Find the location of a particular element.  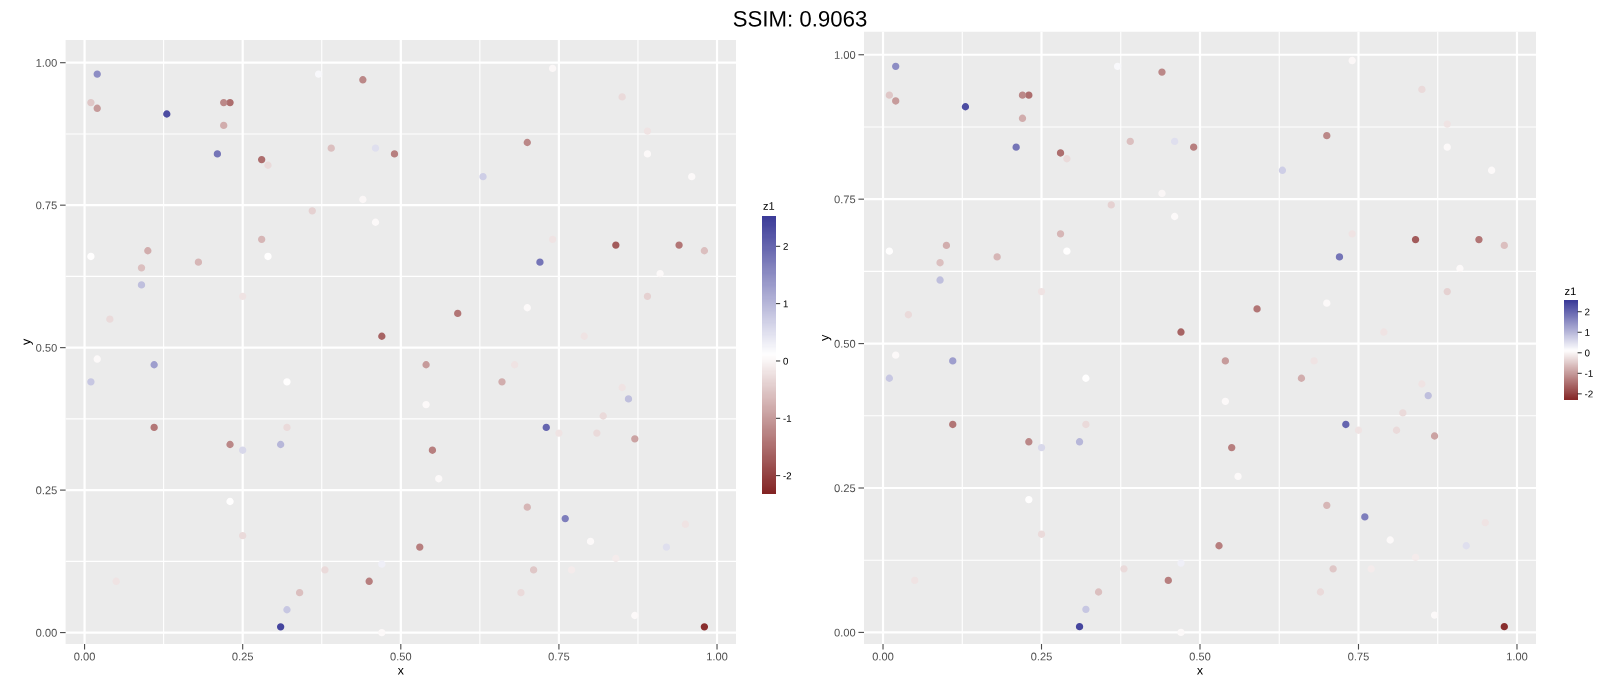

text: SSIM: 0.9063 is located at coordinates (800, 18).